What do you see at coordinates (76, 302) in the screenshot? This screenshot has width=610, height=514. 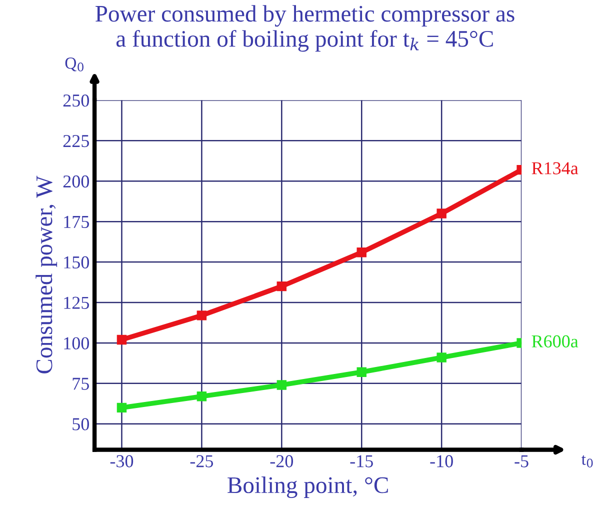 I see `y-tick-label: 125` at bounding box center [76, 302].